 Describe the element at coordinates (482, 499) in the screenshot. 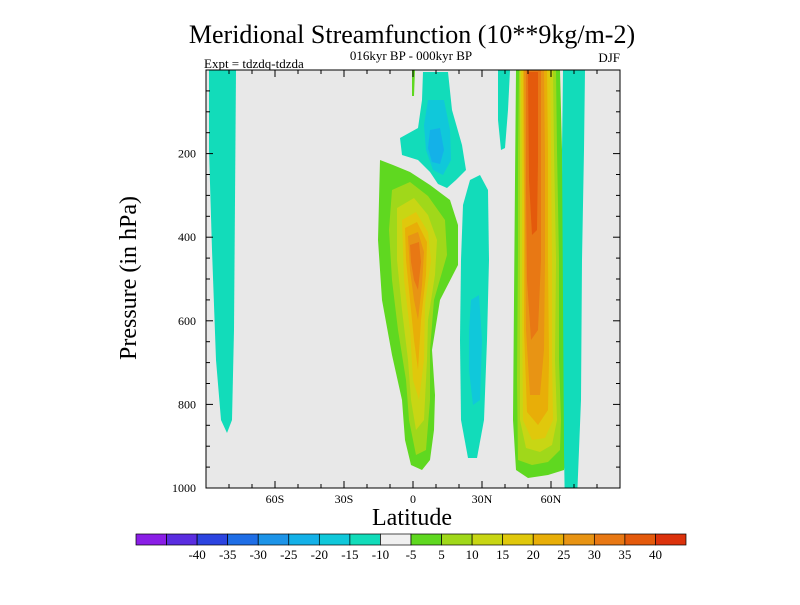

I see `x-tick-label: 30N` at that location.